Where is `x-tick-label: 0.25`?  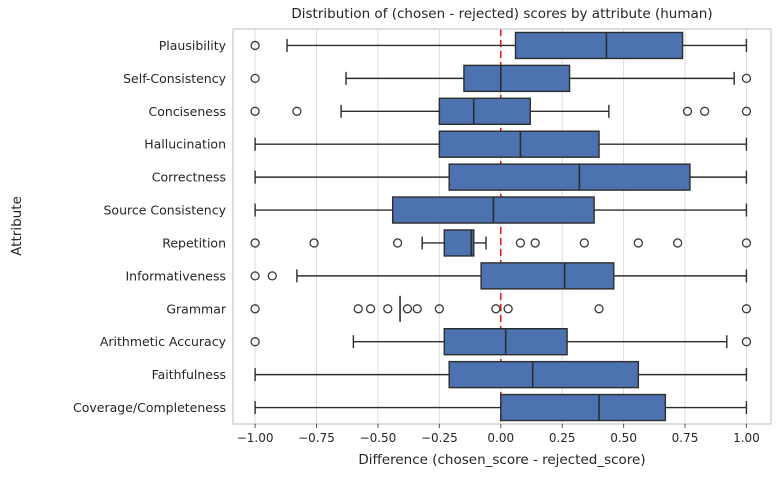 x-tick-label: 0.25 is located at coordinates (562, 438).